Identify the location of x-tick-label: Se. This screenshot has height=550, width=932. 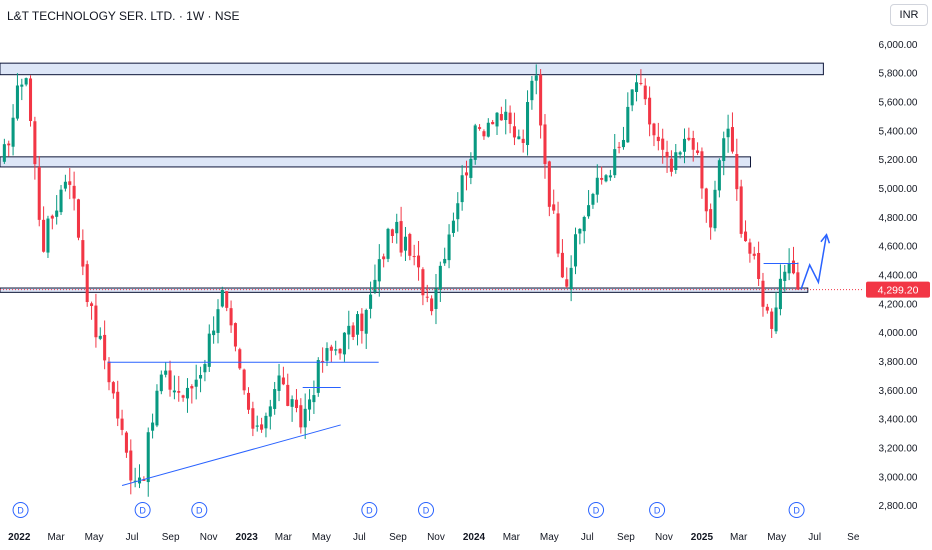
(853, 537).